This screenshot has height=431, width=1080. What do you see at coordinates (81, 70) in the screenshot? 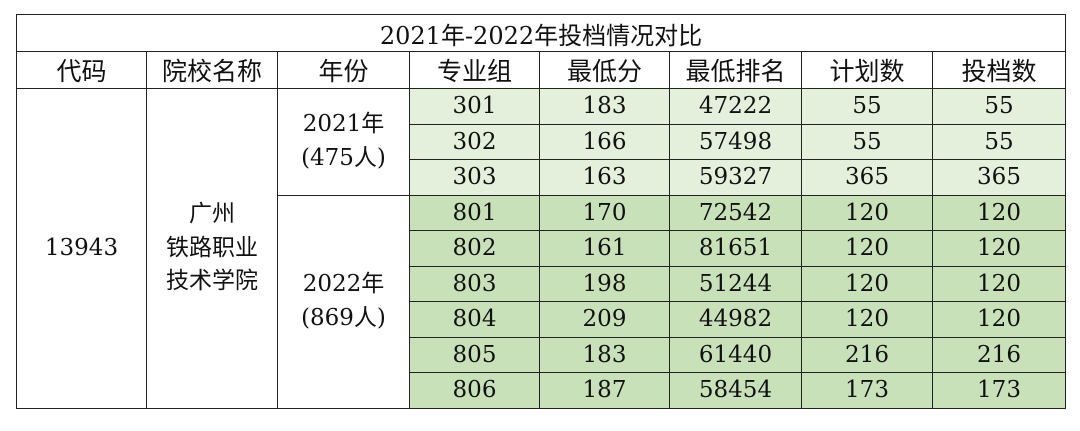
I see `header-code: 代码` at bounding box center [81, 70].